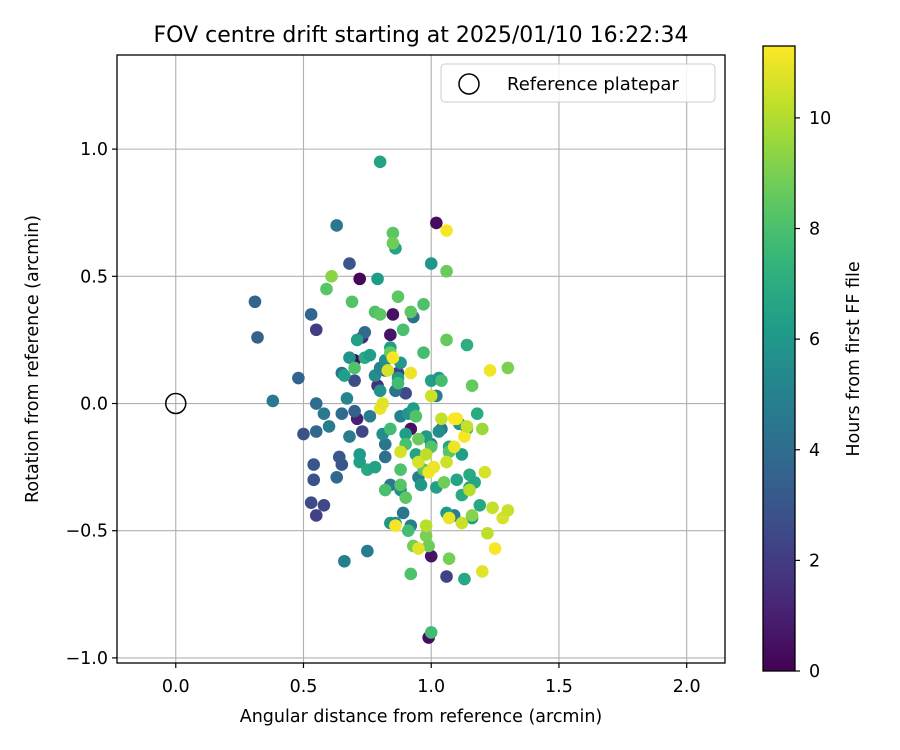 Image resolution: width=900 pixels, height=750 pixels. I want to click on colorbar-tick-label: 10, so click(820, 119).